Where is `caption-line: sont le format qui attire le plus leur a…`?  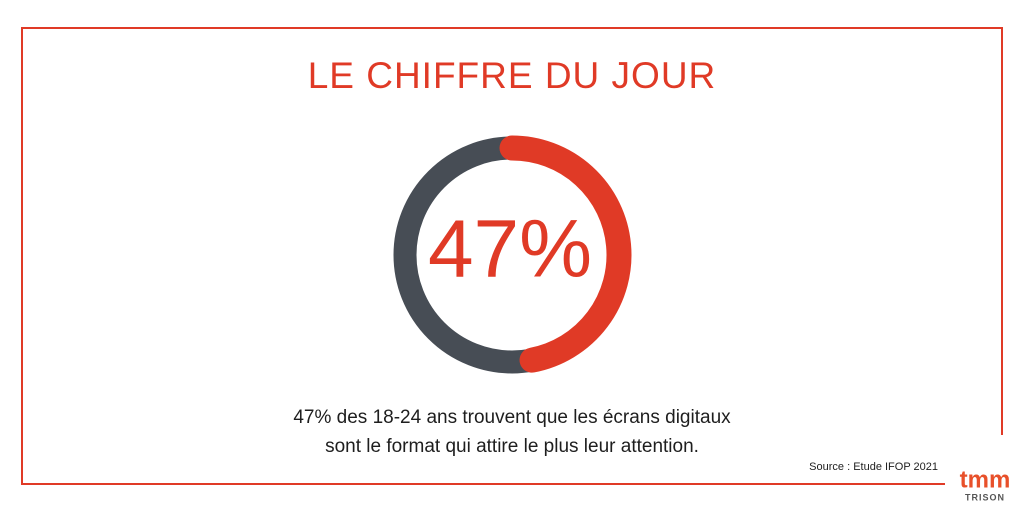 caption-line: sont le format qui attire le plus leur a… is located at coordinates (512, 446).